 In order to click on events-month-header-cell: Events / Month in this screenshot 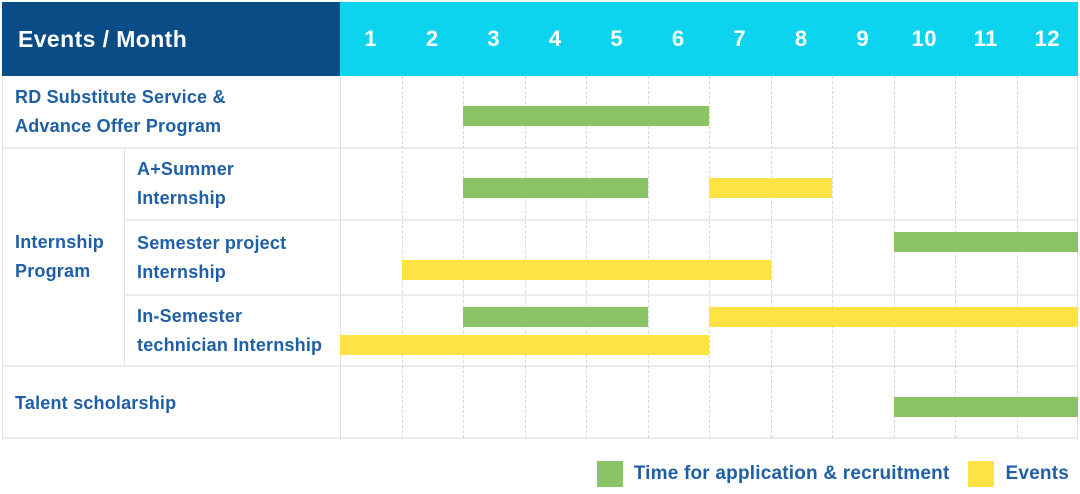, I will do `click(171, 39)`.